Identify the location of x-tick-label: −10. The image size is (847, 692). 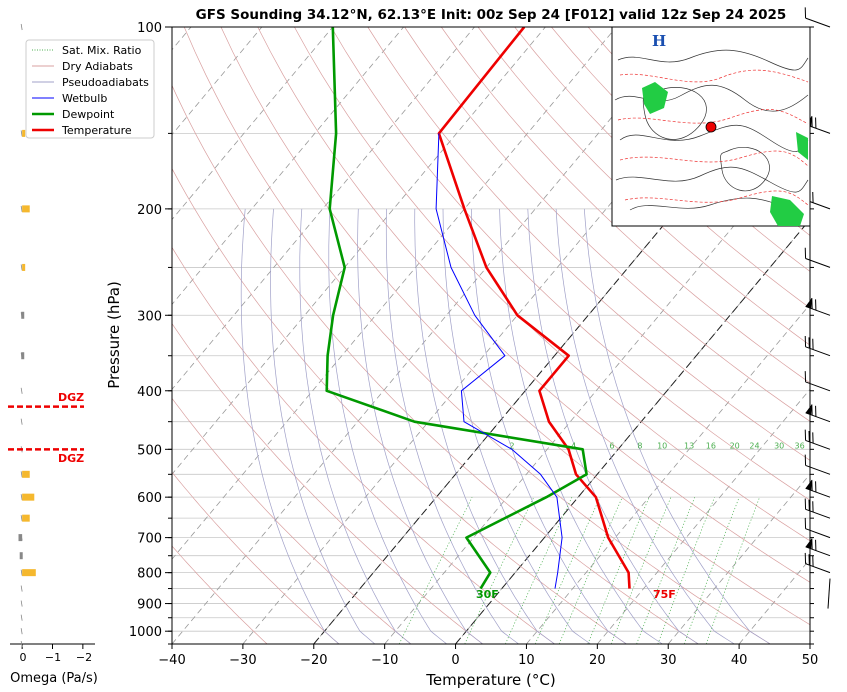
(384, 660).